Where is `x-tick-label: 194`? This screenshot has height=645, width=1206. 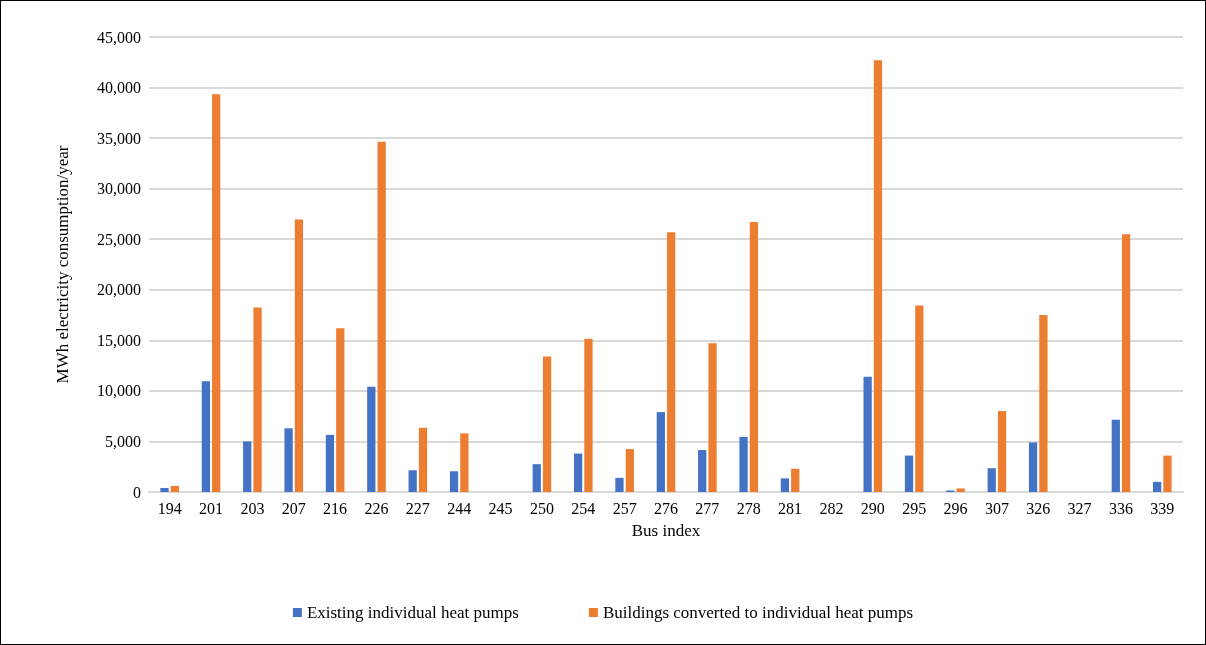
x-tick-label: 194 is located at coordinates (169, 508).